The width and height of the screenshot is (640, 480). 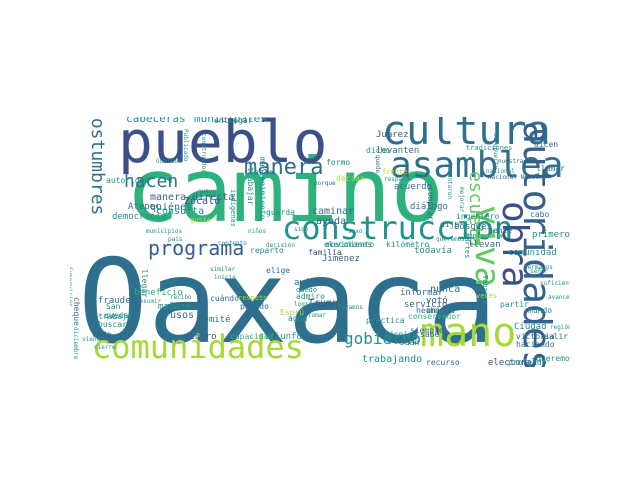 I want to click on word-recibo: recibo, so click(x=181, y=297).